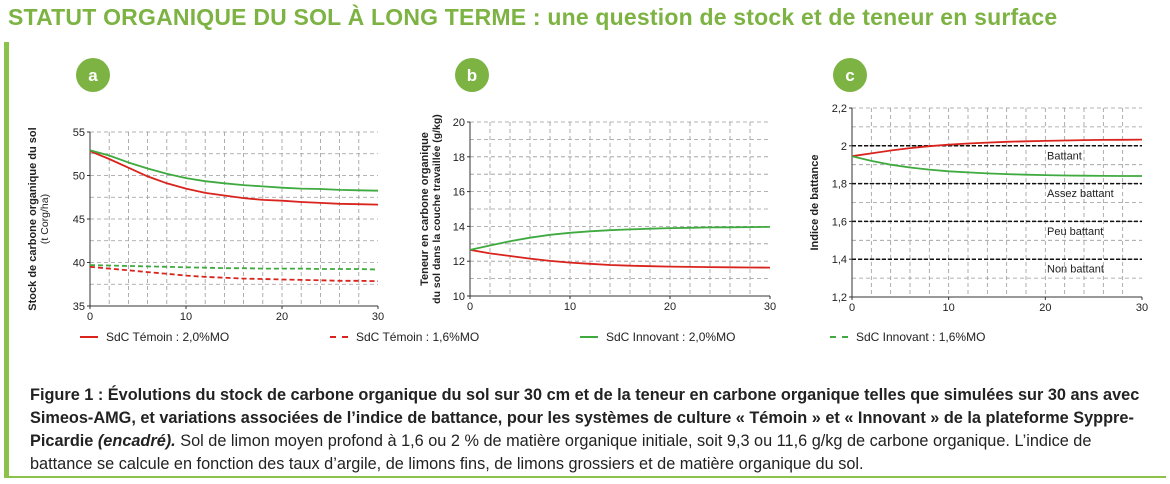 This screenshot has height=484, width=1170. What do you see at coordinates (470, 307) in the screenshot?
I see `x-tick-label-b: 0` at bounding box center [470, 307].